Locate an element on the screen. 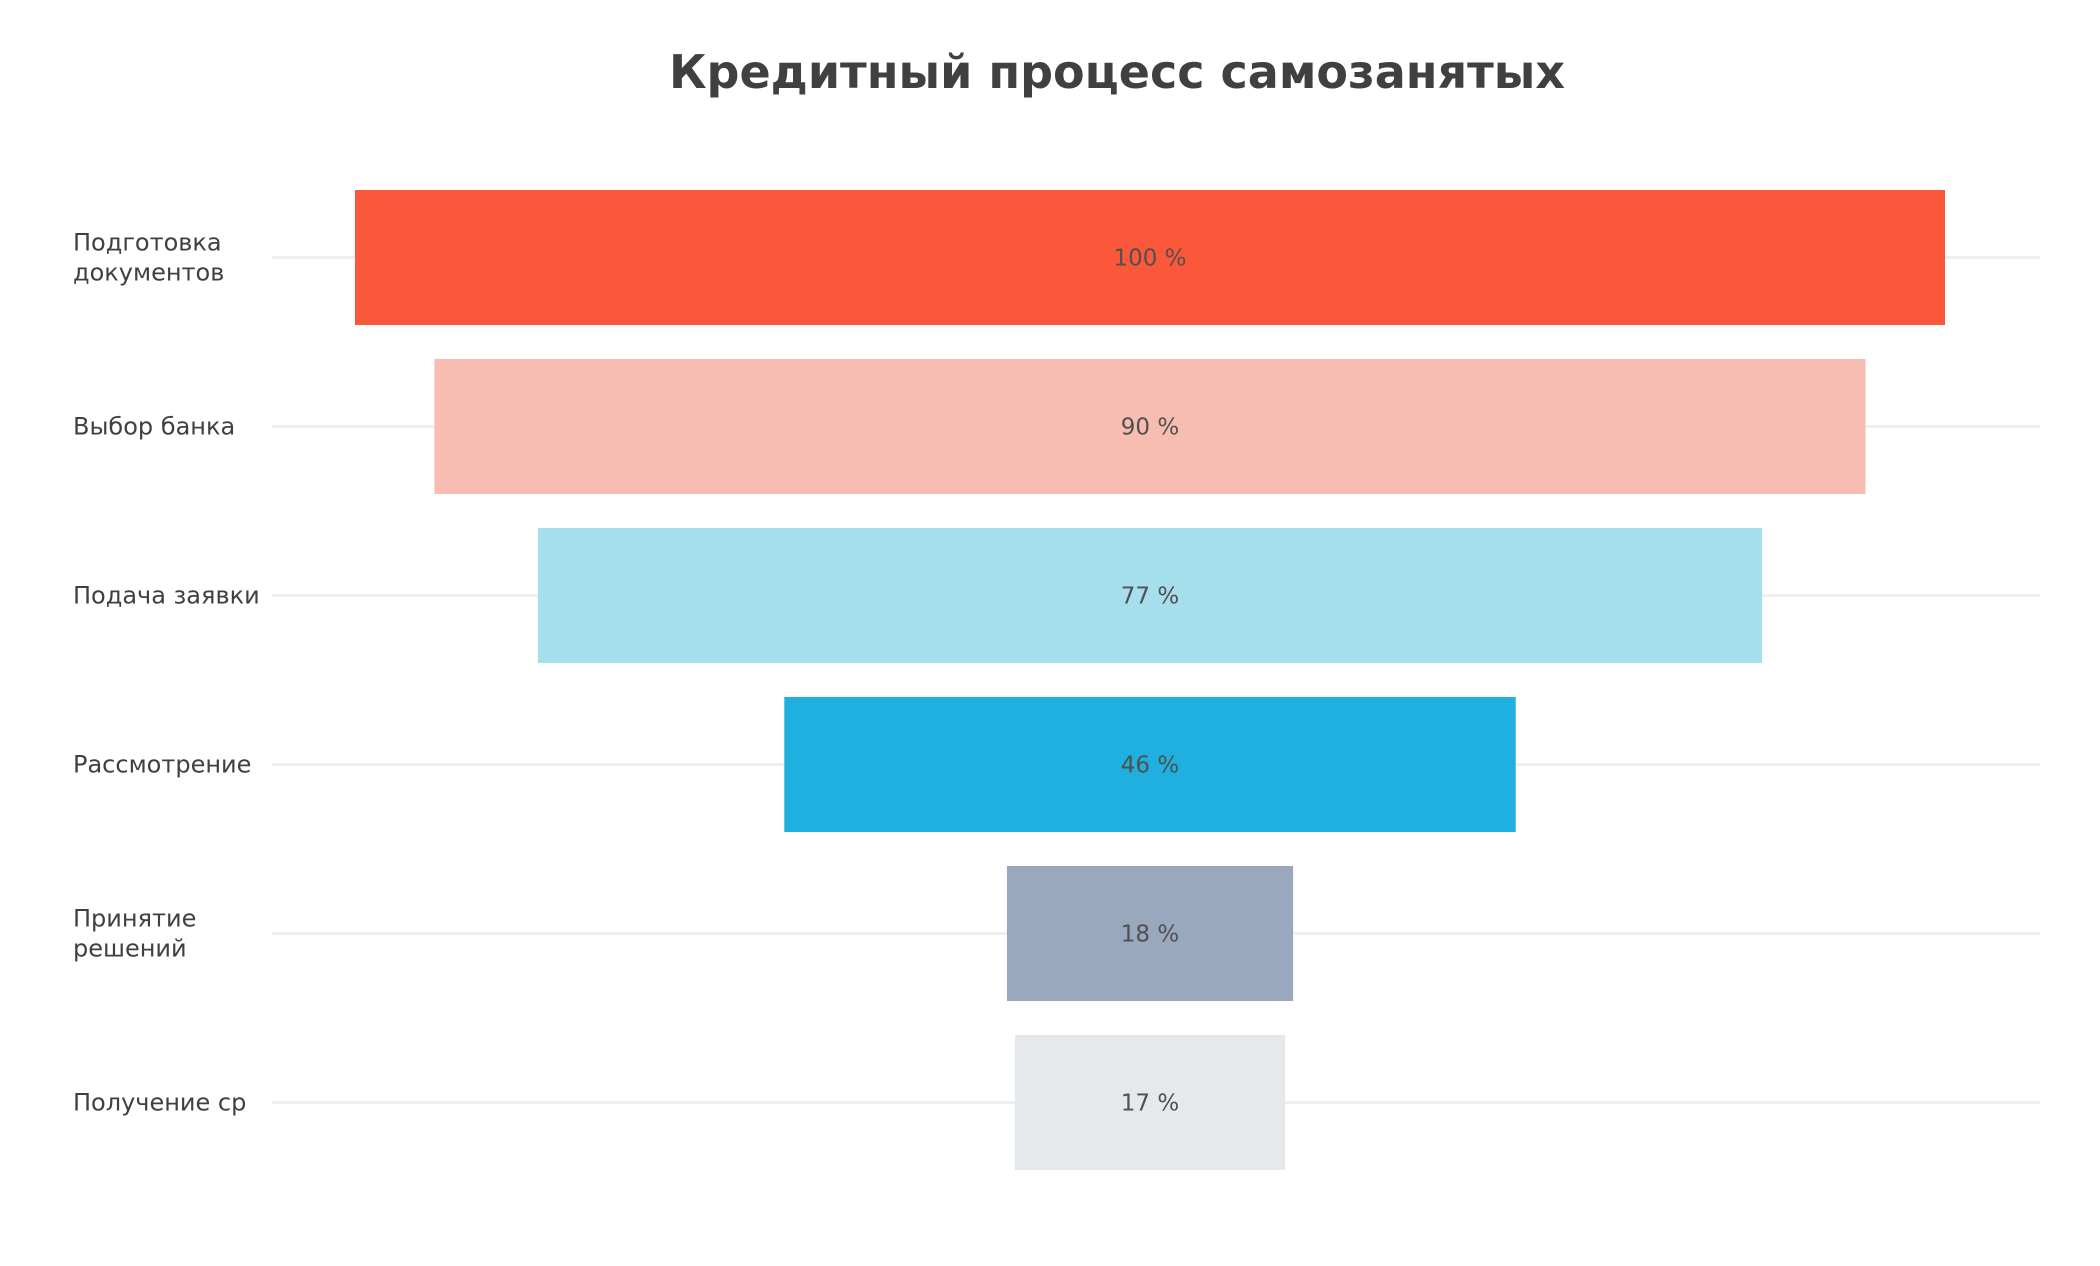 The width and height of the screenshot is (2100, 1266). value-label: 46 % is located at coordinates (1150, 766).